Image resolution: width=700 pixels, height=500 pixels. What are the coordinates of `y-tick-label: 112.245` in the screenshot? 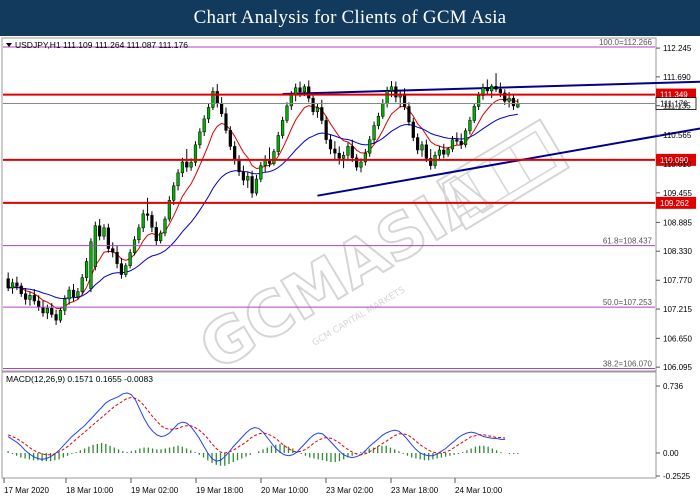 It's located at (677, 48).